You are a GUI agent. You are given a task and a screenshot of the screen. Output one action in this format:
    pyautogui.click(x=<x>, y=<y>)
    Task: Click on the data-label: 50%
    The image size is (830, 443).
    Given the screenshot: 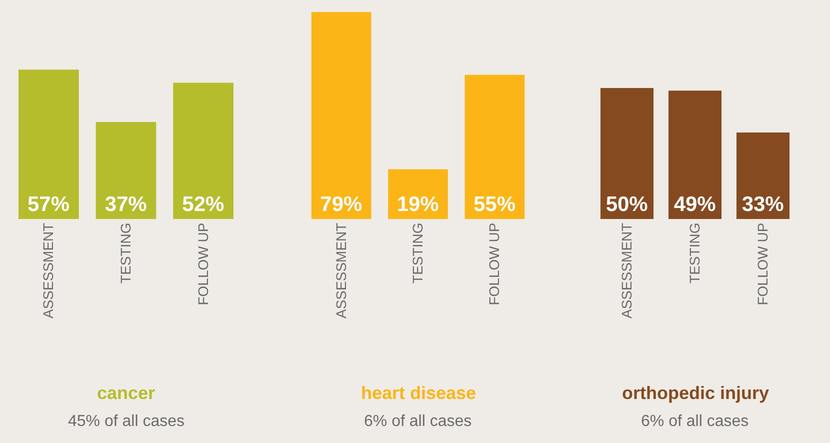 What is the action you would take?
    pyautogui.click(x=627, y=204)
    